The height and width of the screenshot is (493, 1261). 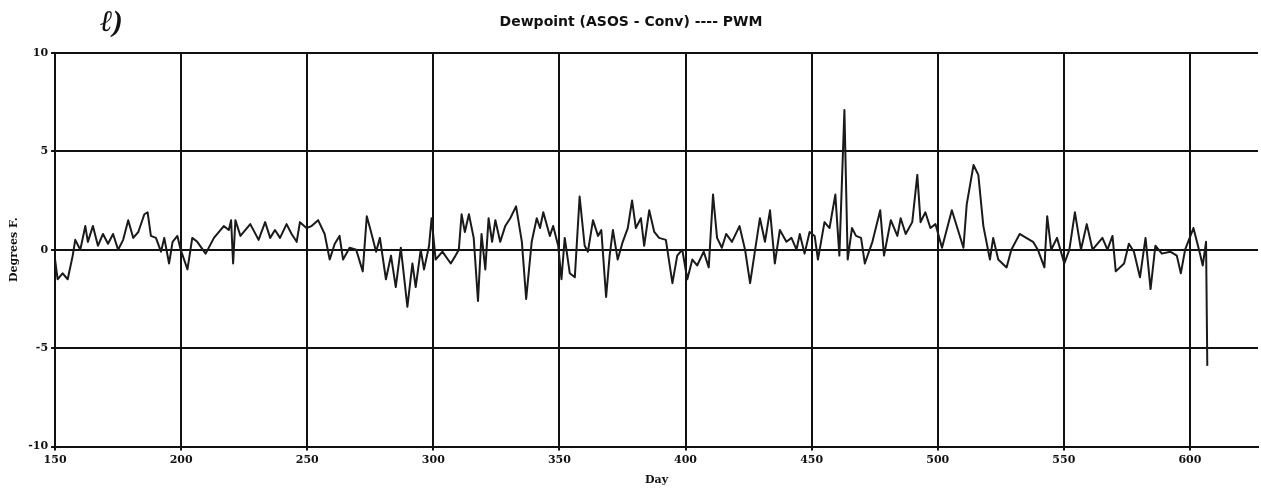 What do you see at coordinates (42, 348) in the screenshot?
I see `y-tick-label: -5` at bounding box center [42, 348].